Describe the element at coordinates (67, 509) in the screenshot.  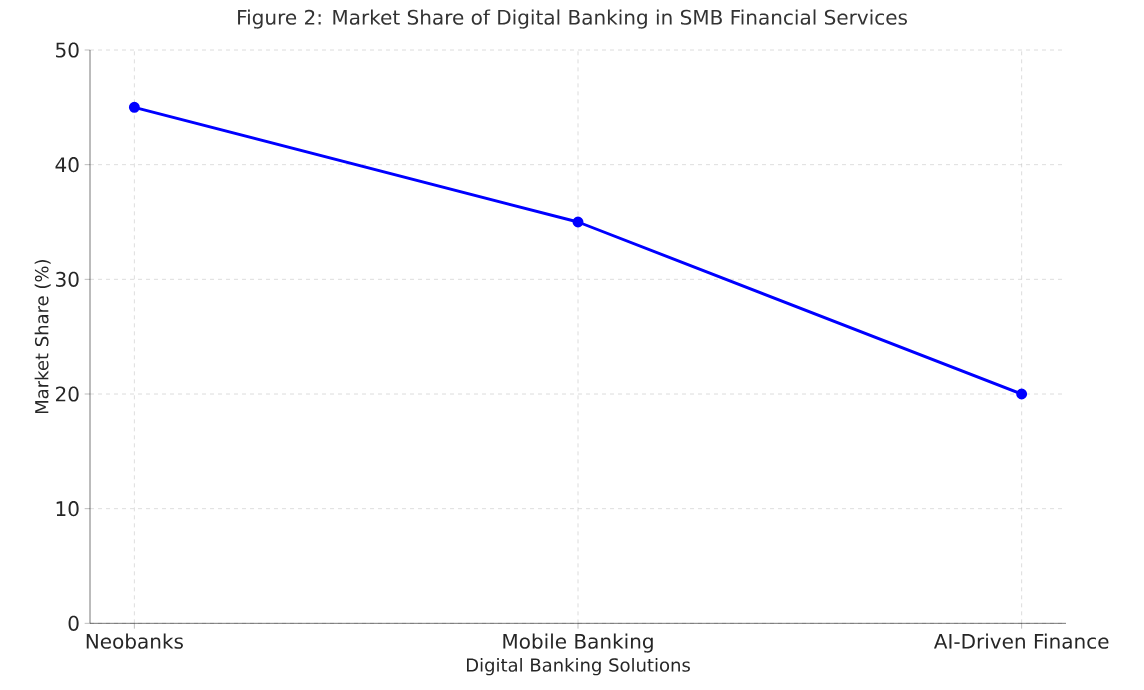
I see `y-tick-label: 10` at that location.